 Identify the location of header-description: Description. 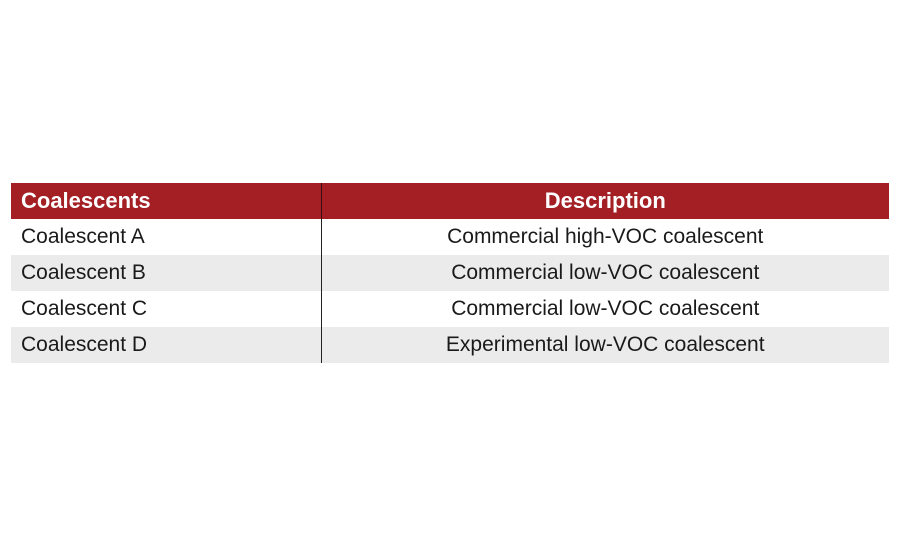
(605, 201).